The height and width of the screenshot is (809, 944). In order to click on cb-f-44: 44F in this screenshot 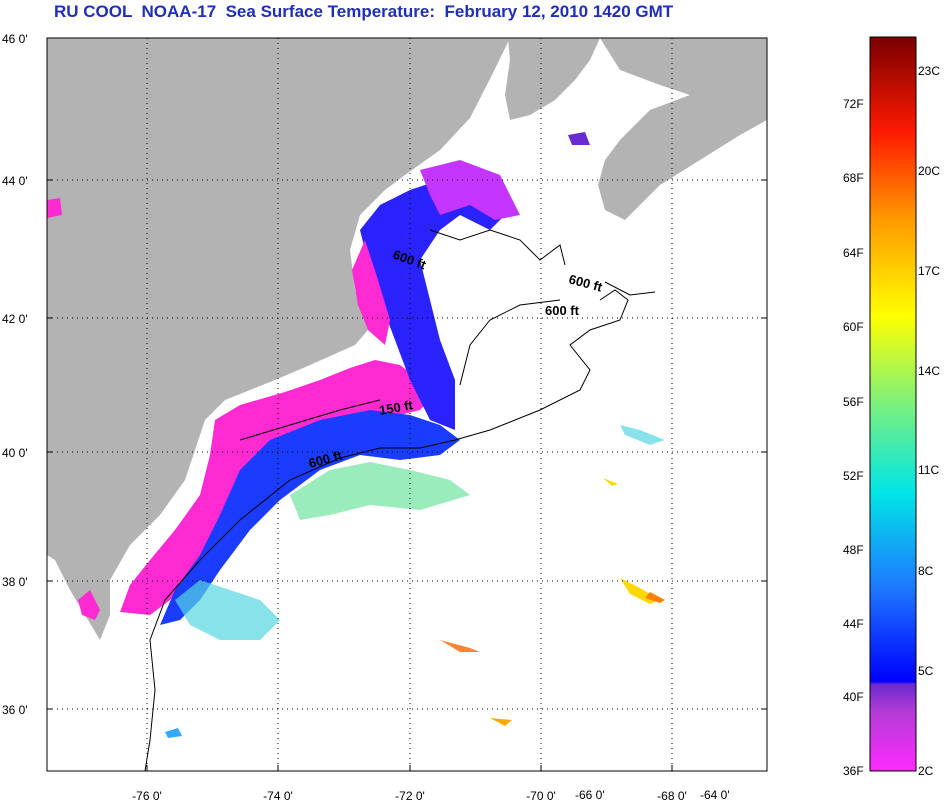, I will do `click(853, 624)`.